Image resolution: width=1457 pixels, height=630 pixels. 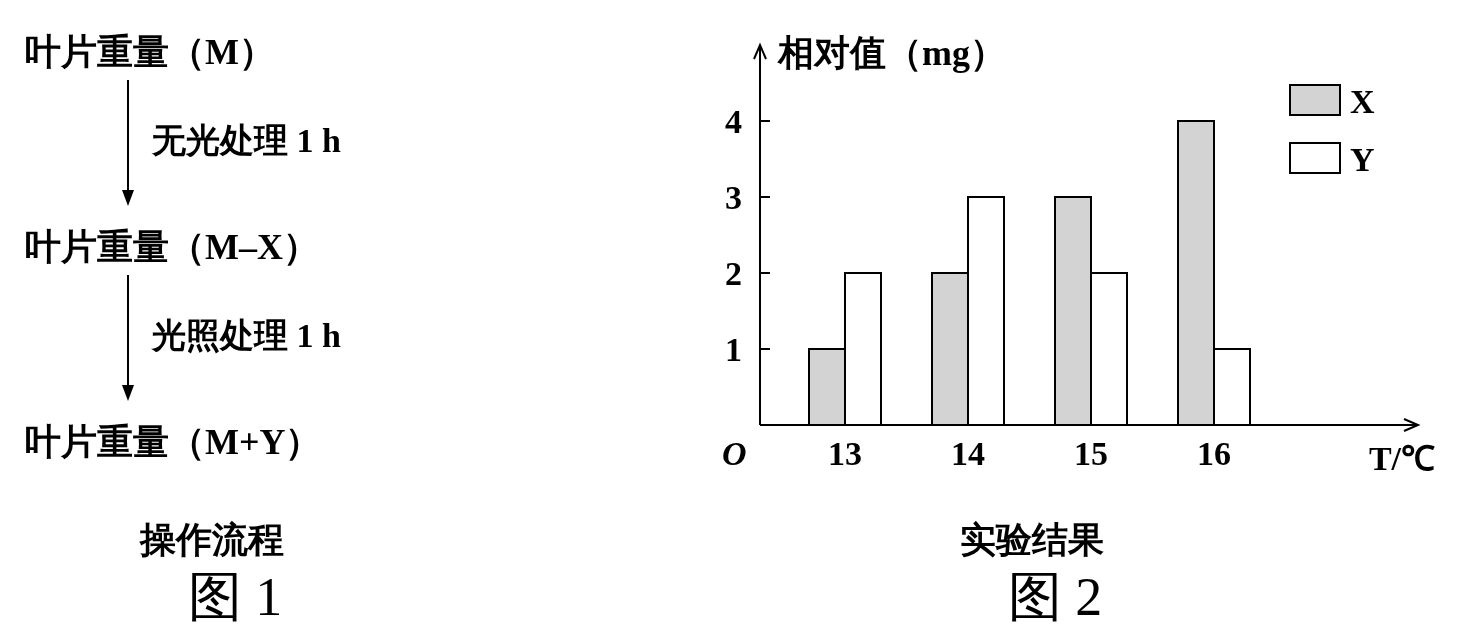 What do you see at coordinates (734, 453) in the screenshot?
I see `text: O` at bounding box center [734, 453].